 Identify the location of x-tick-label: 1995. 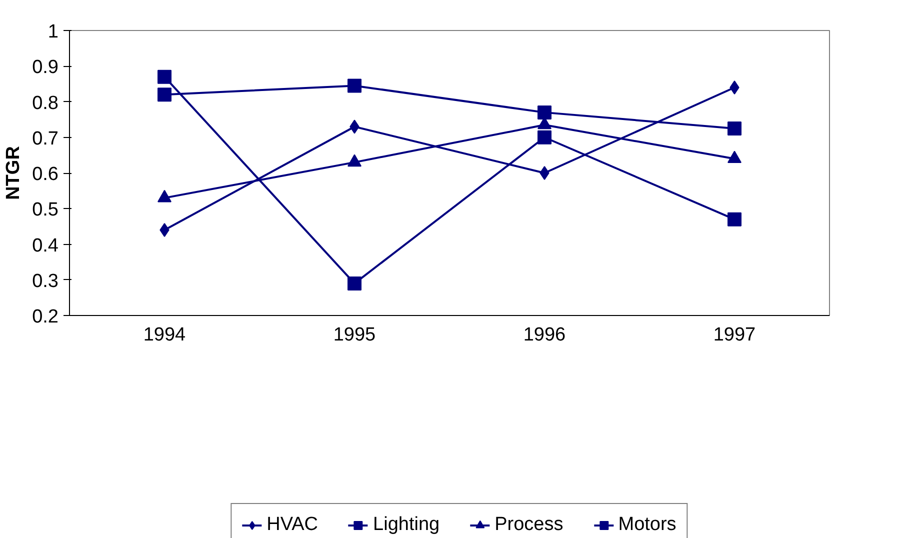
(354, 335).